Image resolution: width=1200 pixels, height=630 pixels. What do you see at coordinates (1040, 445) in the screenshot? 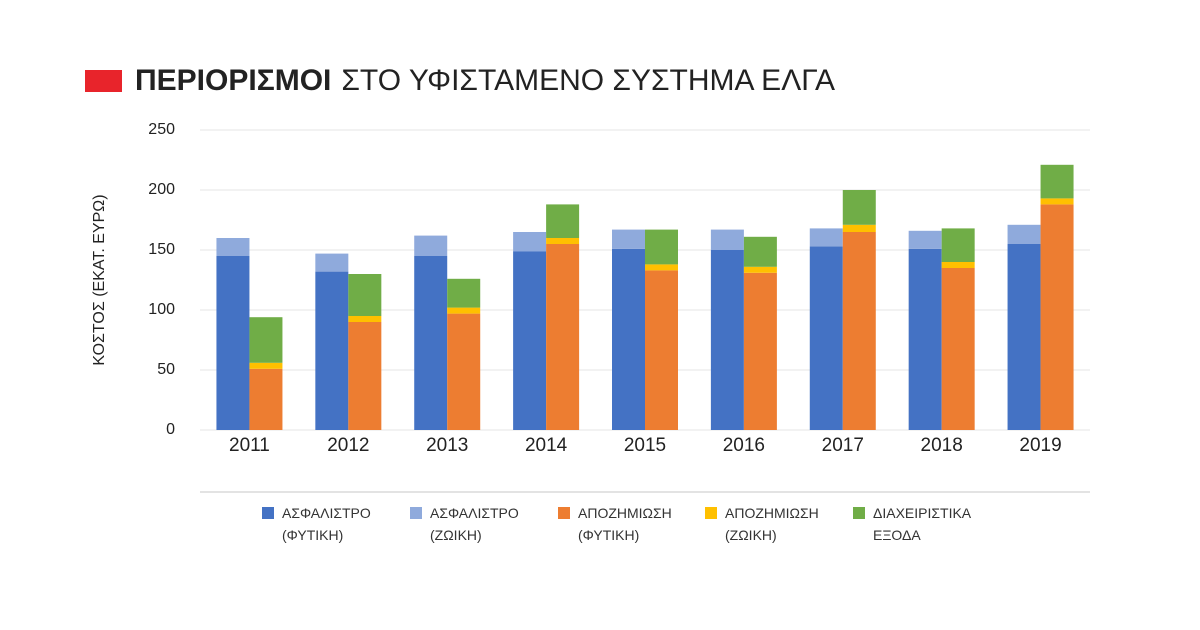
I see `x-tick-label: 2019` at bounding box center [1040, 445].